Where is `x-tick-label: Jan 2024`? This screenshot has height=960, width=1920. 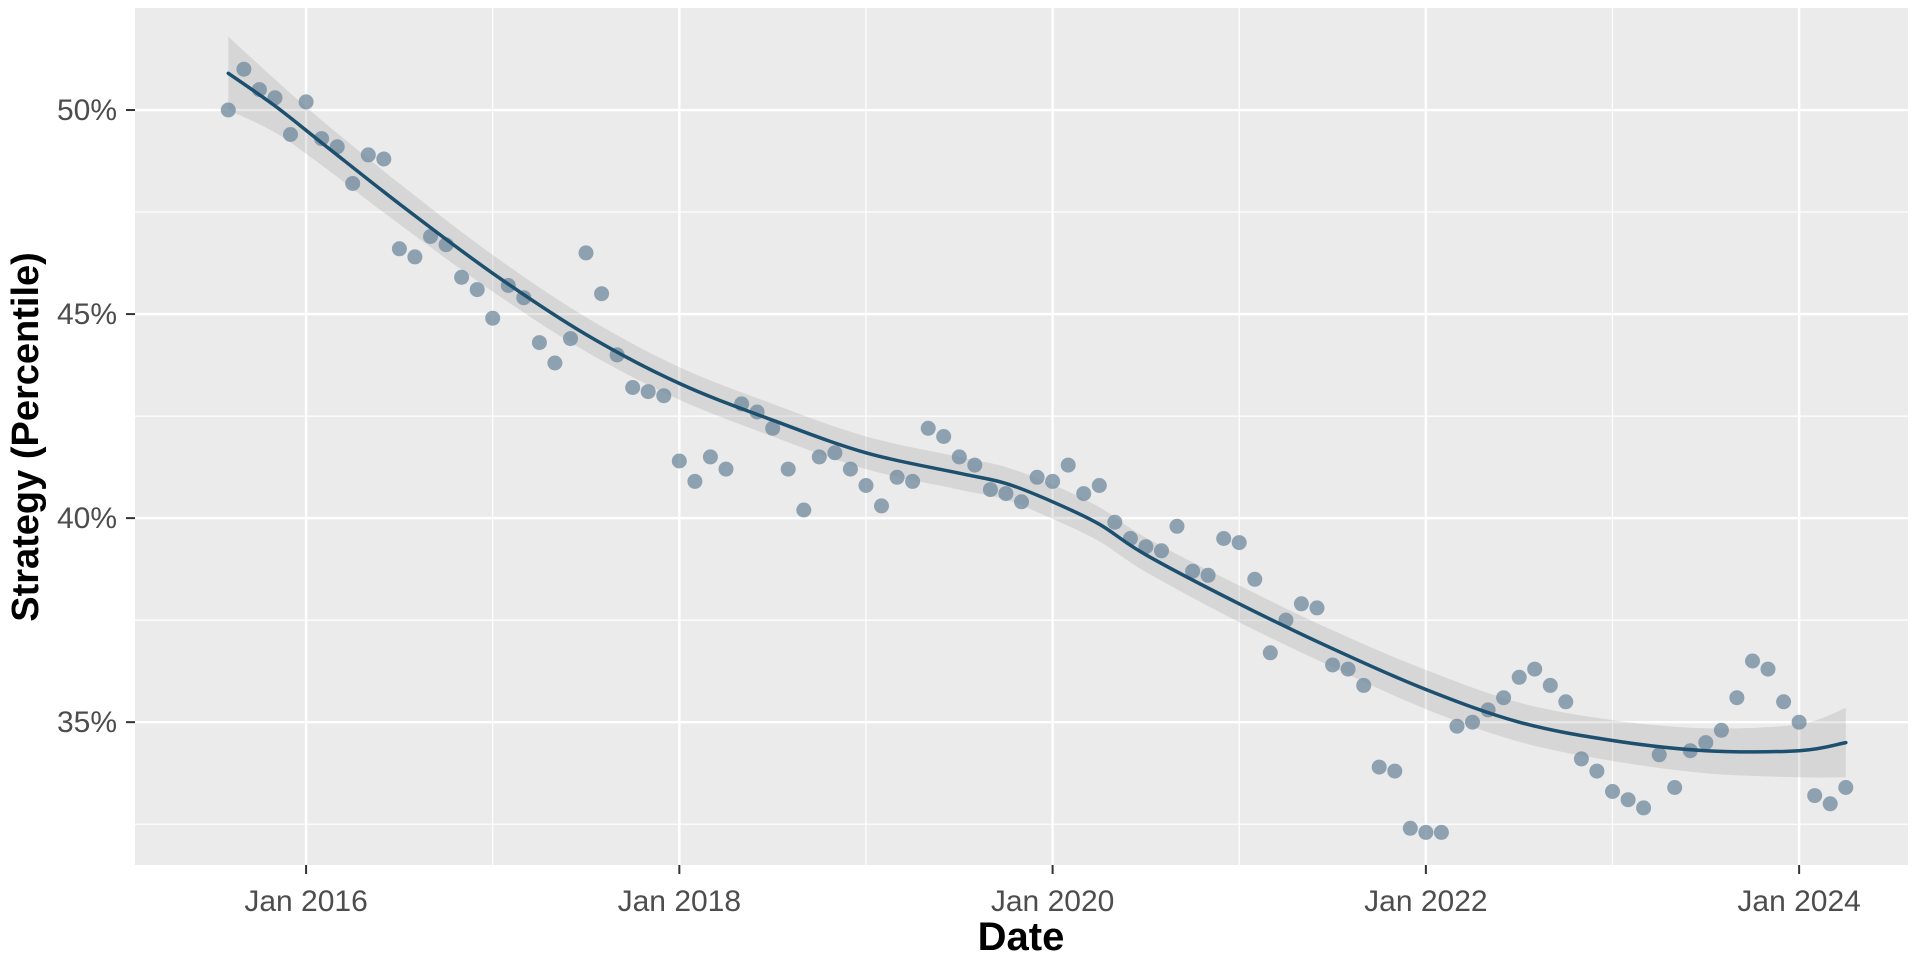
x-tick-label: Jan 2024 is located at coordinates (1798, 901).